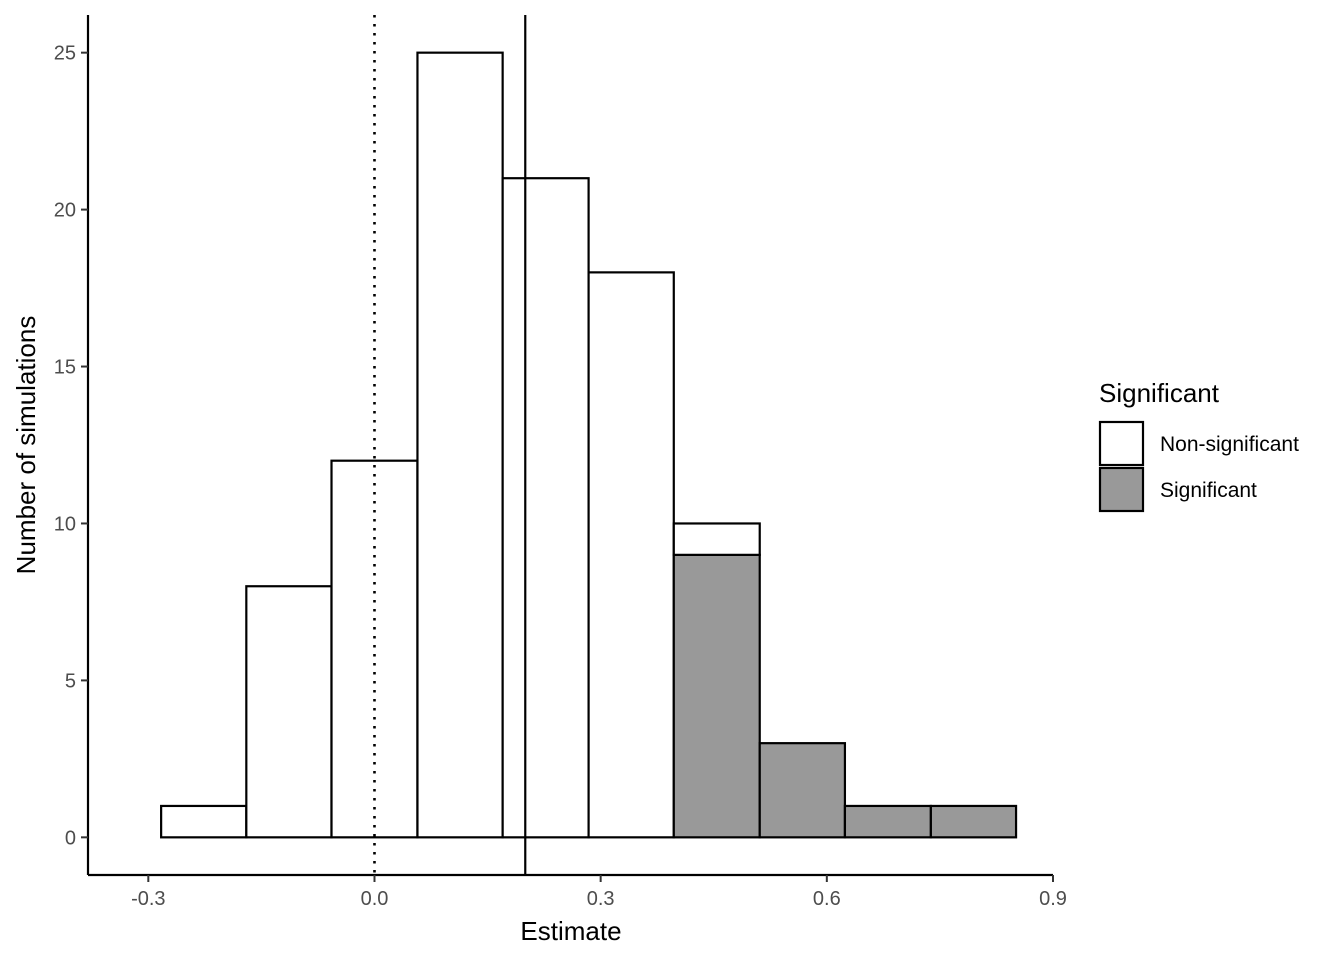  What do you see at coordinates (1159, 393) in the screenshot?
I see `legend-title: Significant` at bounding box center [1159, 393].